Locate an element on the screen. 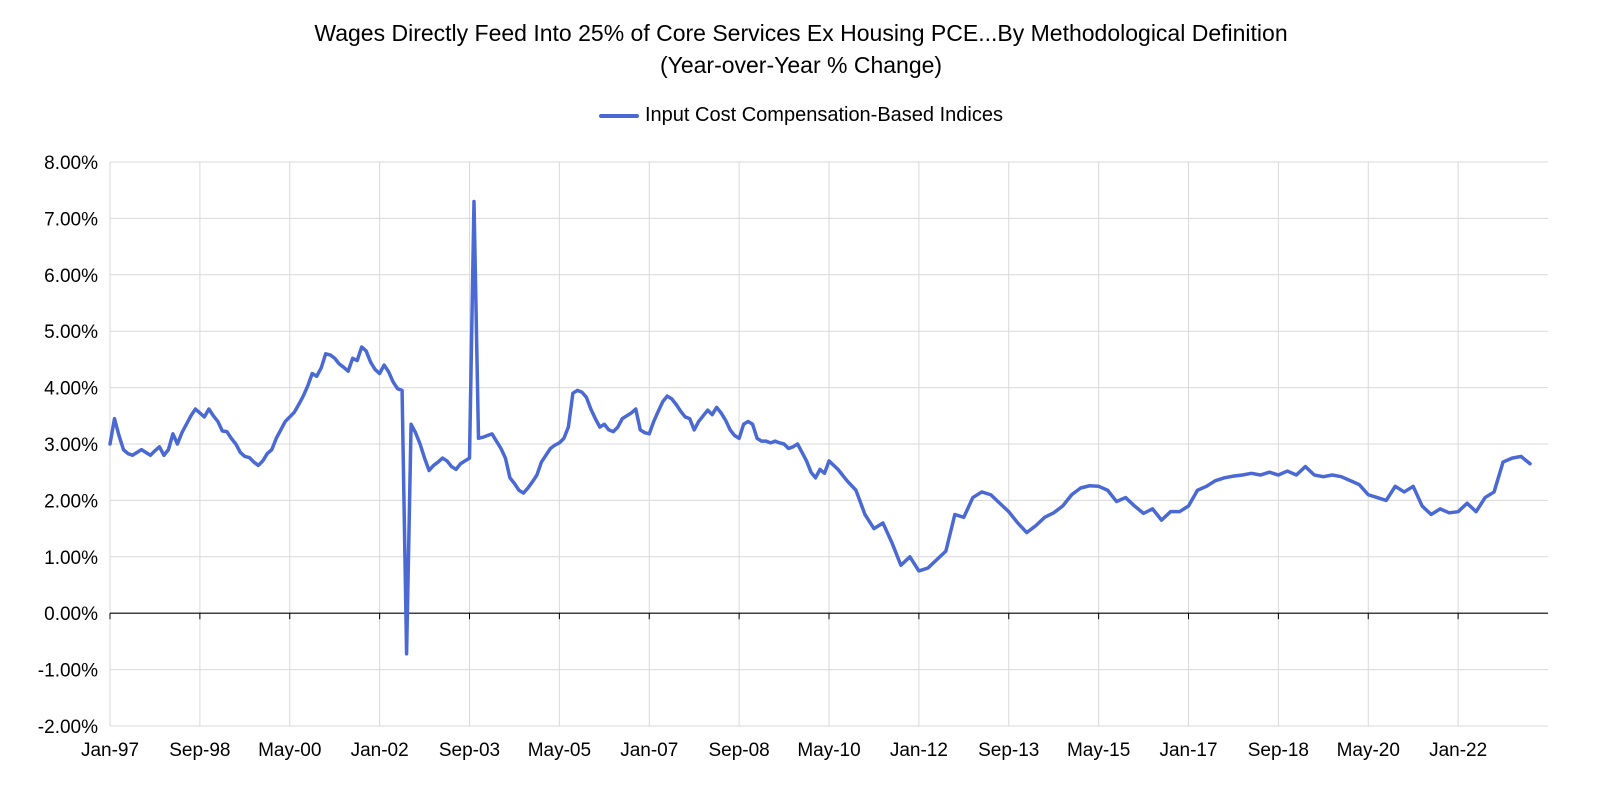 Image resolution: width=1602 pixels, height=800 pixels. legend-swatch is located at coordinates (619, 115).